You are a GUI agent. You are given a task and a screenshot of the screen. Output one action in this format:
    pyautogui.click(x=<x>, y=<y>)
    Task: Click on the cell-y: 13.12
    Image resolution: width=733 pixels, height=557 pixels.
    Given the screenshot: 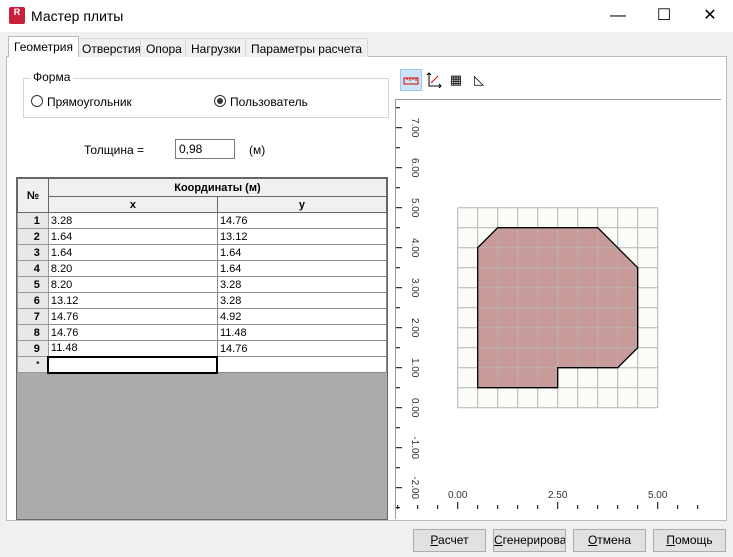 What is the action you would take?
    pyautogui.click(x=302, y=236)
    